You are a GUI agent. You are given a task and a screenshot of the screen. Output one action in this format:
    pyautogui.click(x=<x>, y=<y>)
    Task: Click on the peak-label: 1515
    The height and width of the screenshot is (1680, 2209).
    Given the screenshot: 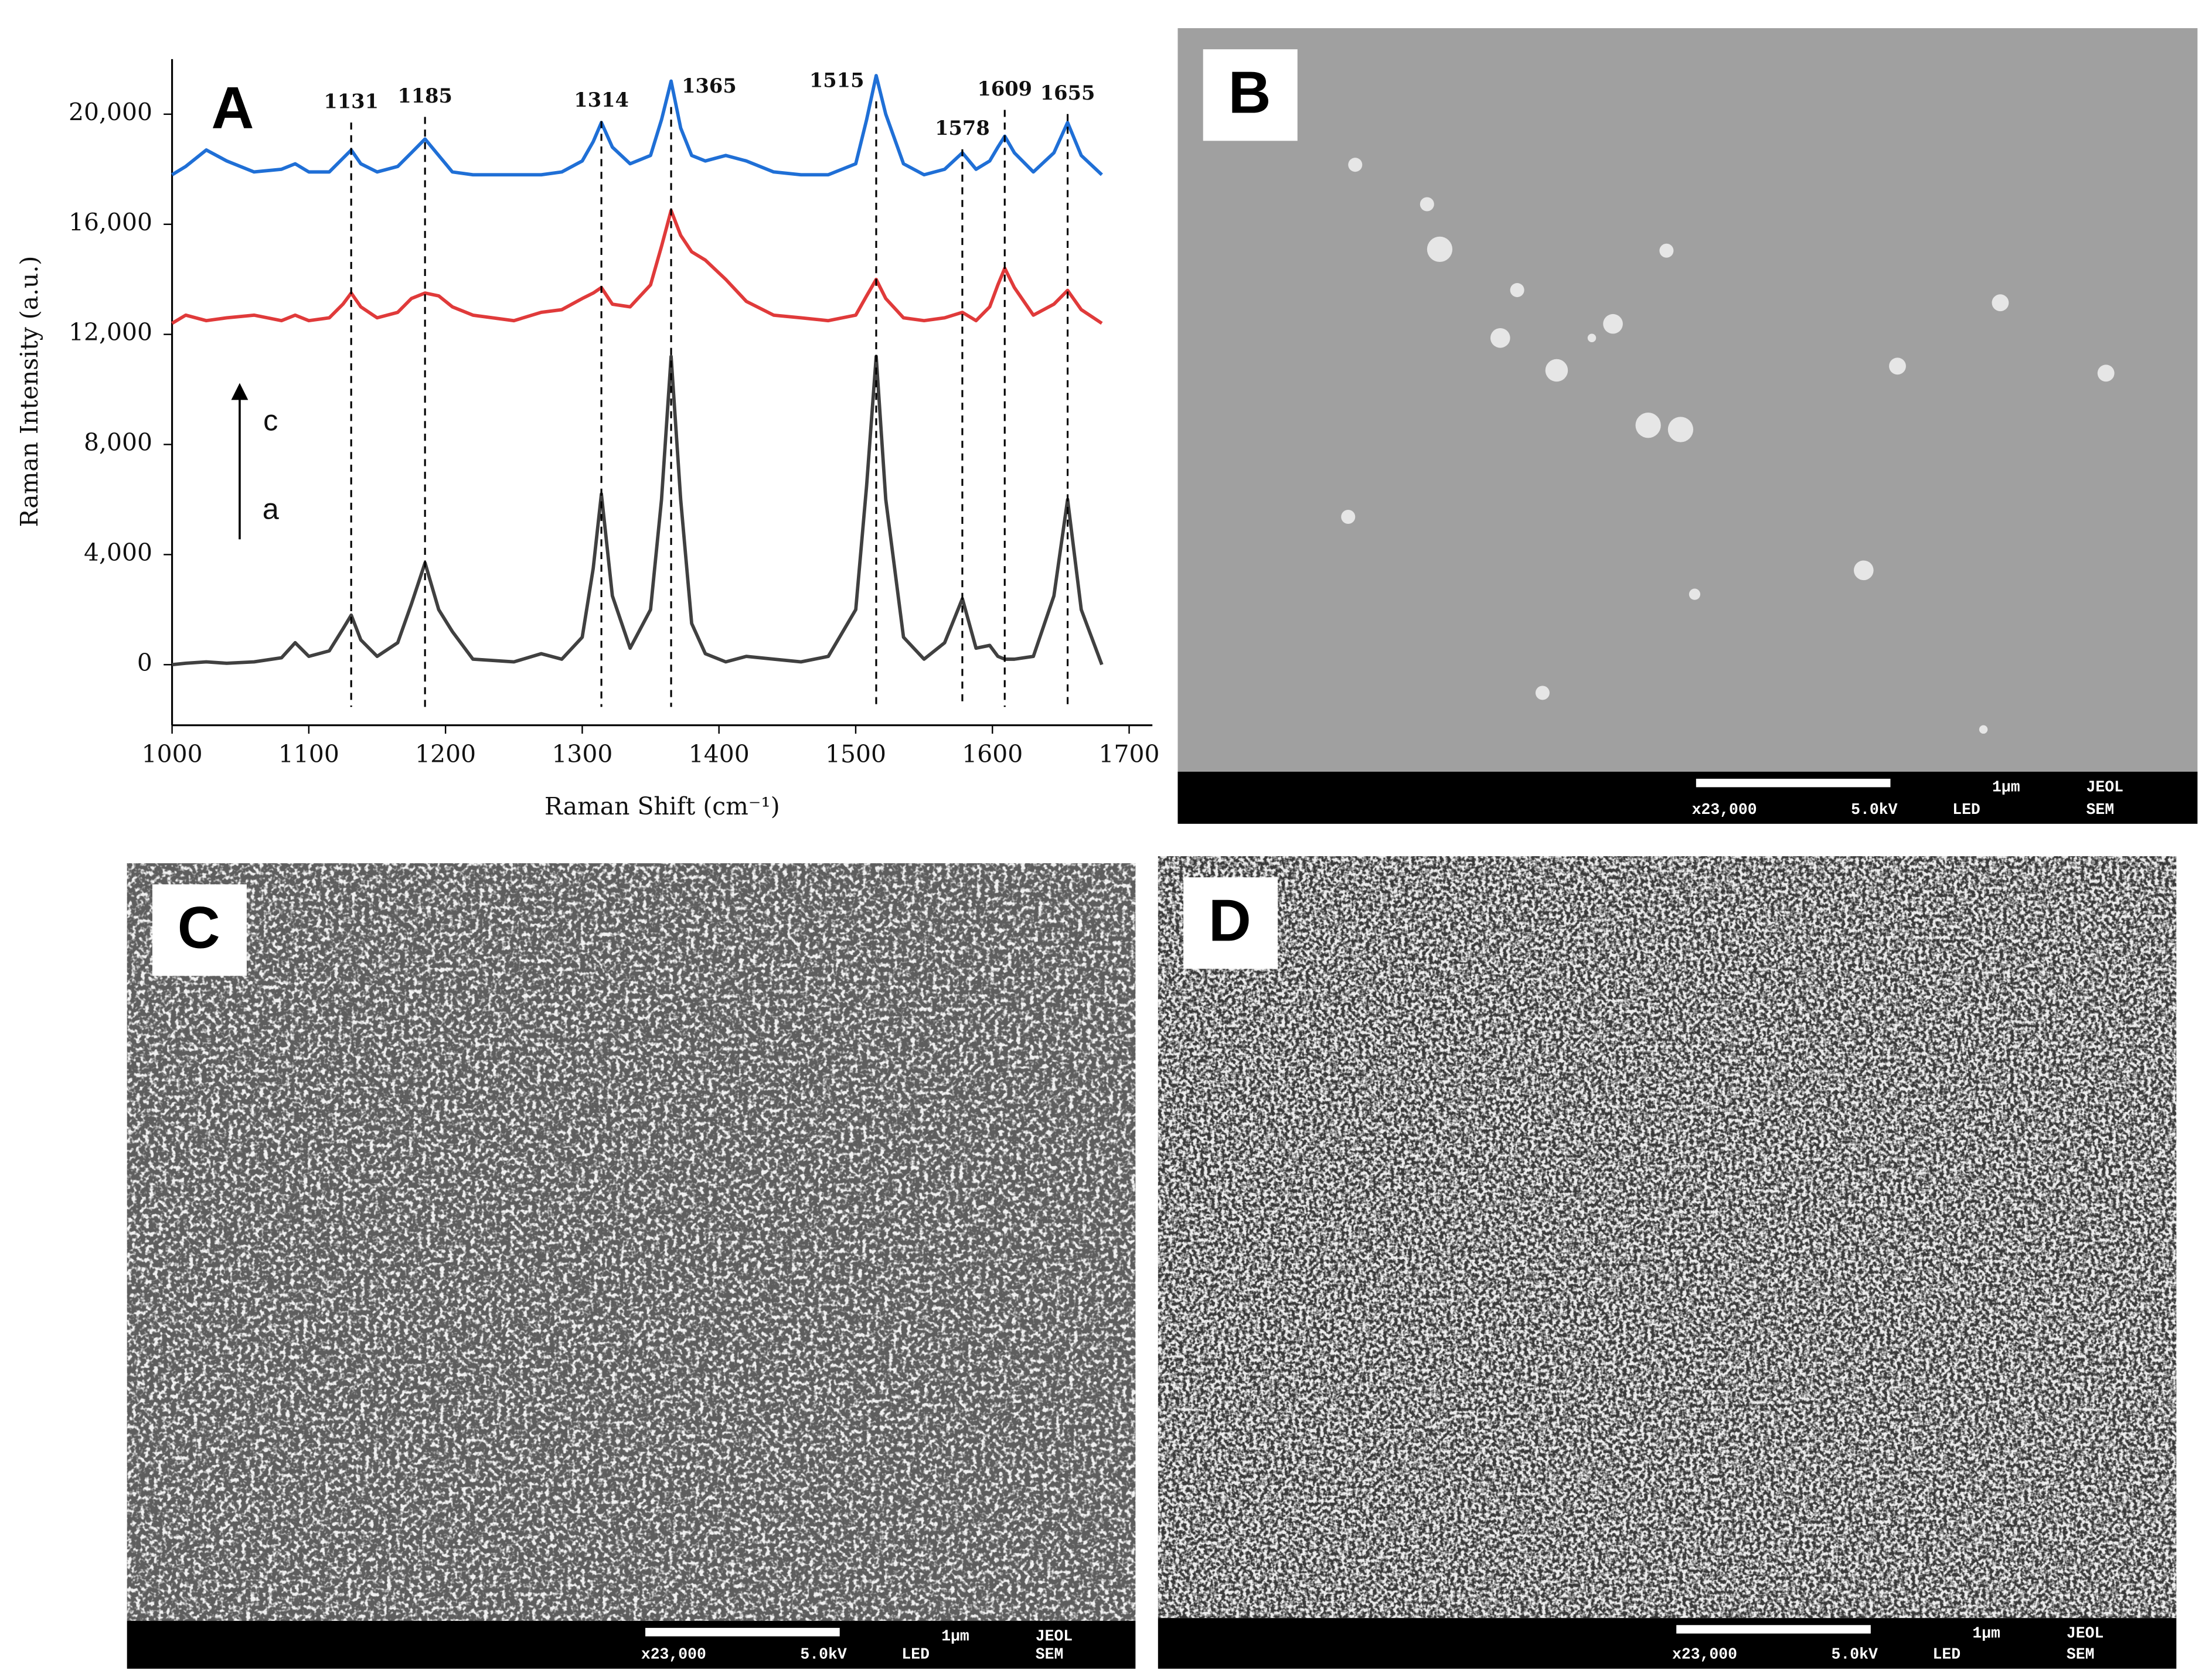 What is the action you would take?
    pyautogui.click(x=837, y=79)
    